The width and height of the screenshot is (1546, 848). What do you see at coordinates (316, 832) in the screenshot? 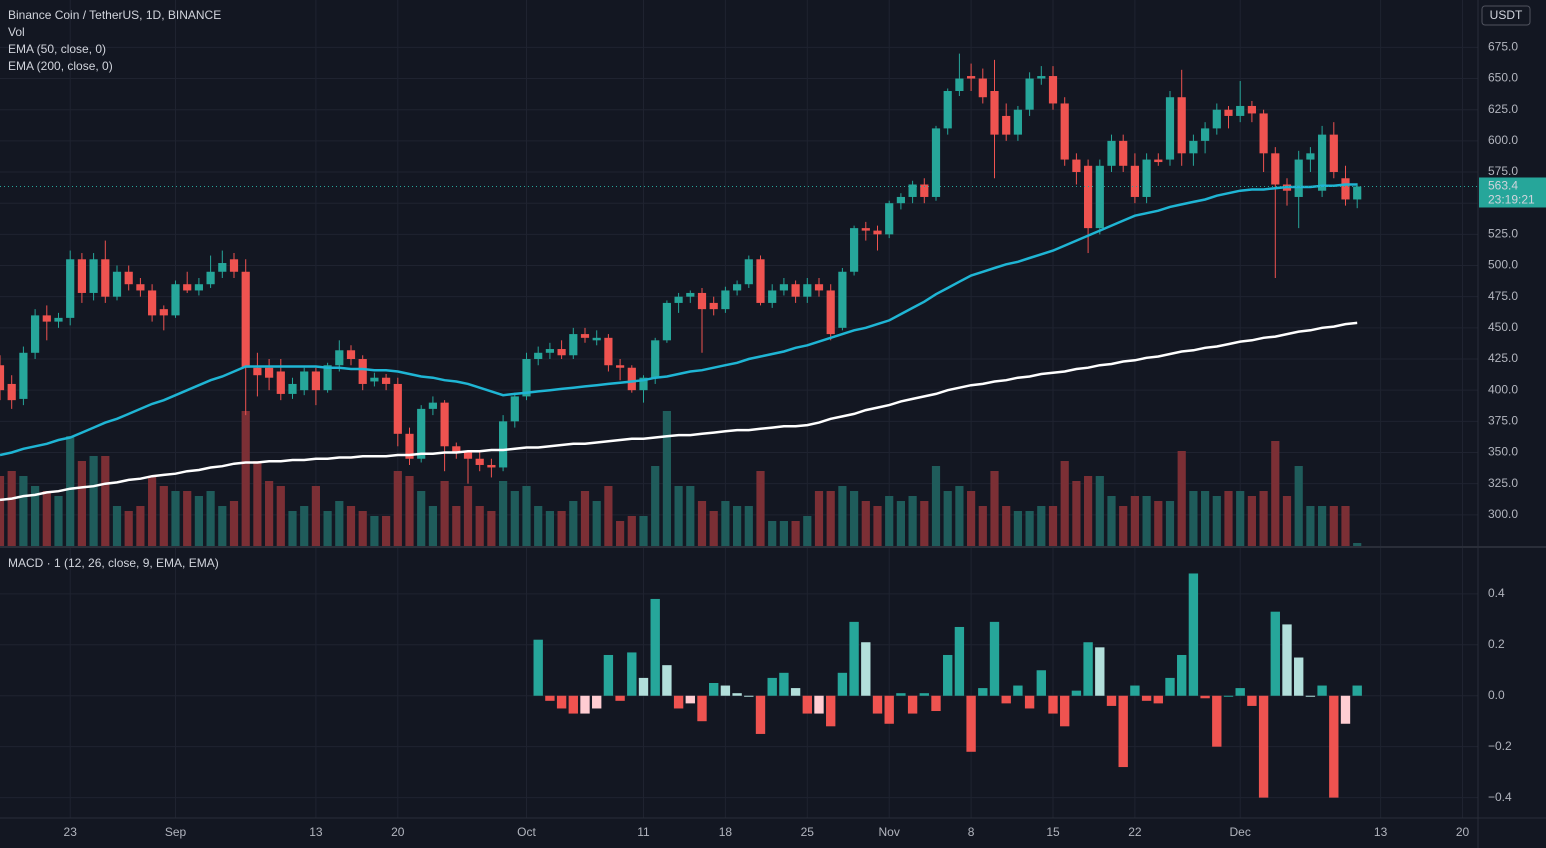
I see `x-tick-label: 13` at bounding box center [316, 832].